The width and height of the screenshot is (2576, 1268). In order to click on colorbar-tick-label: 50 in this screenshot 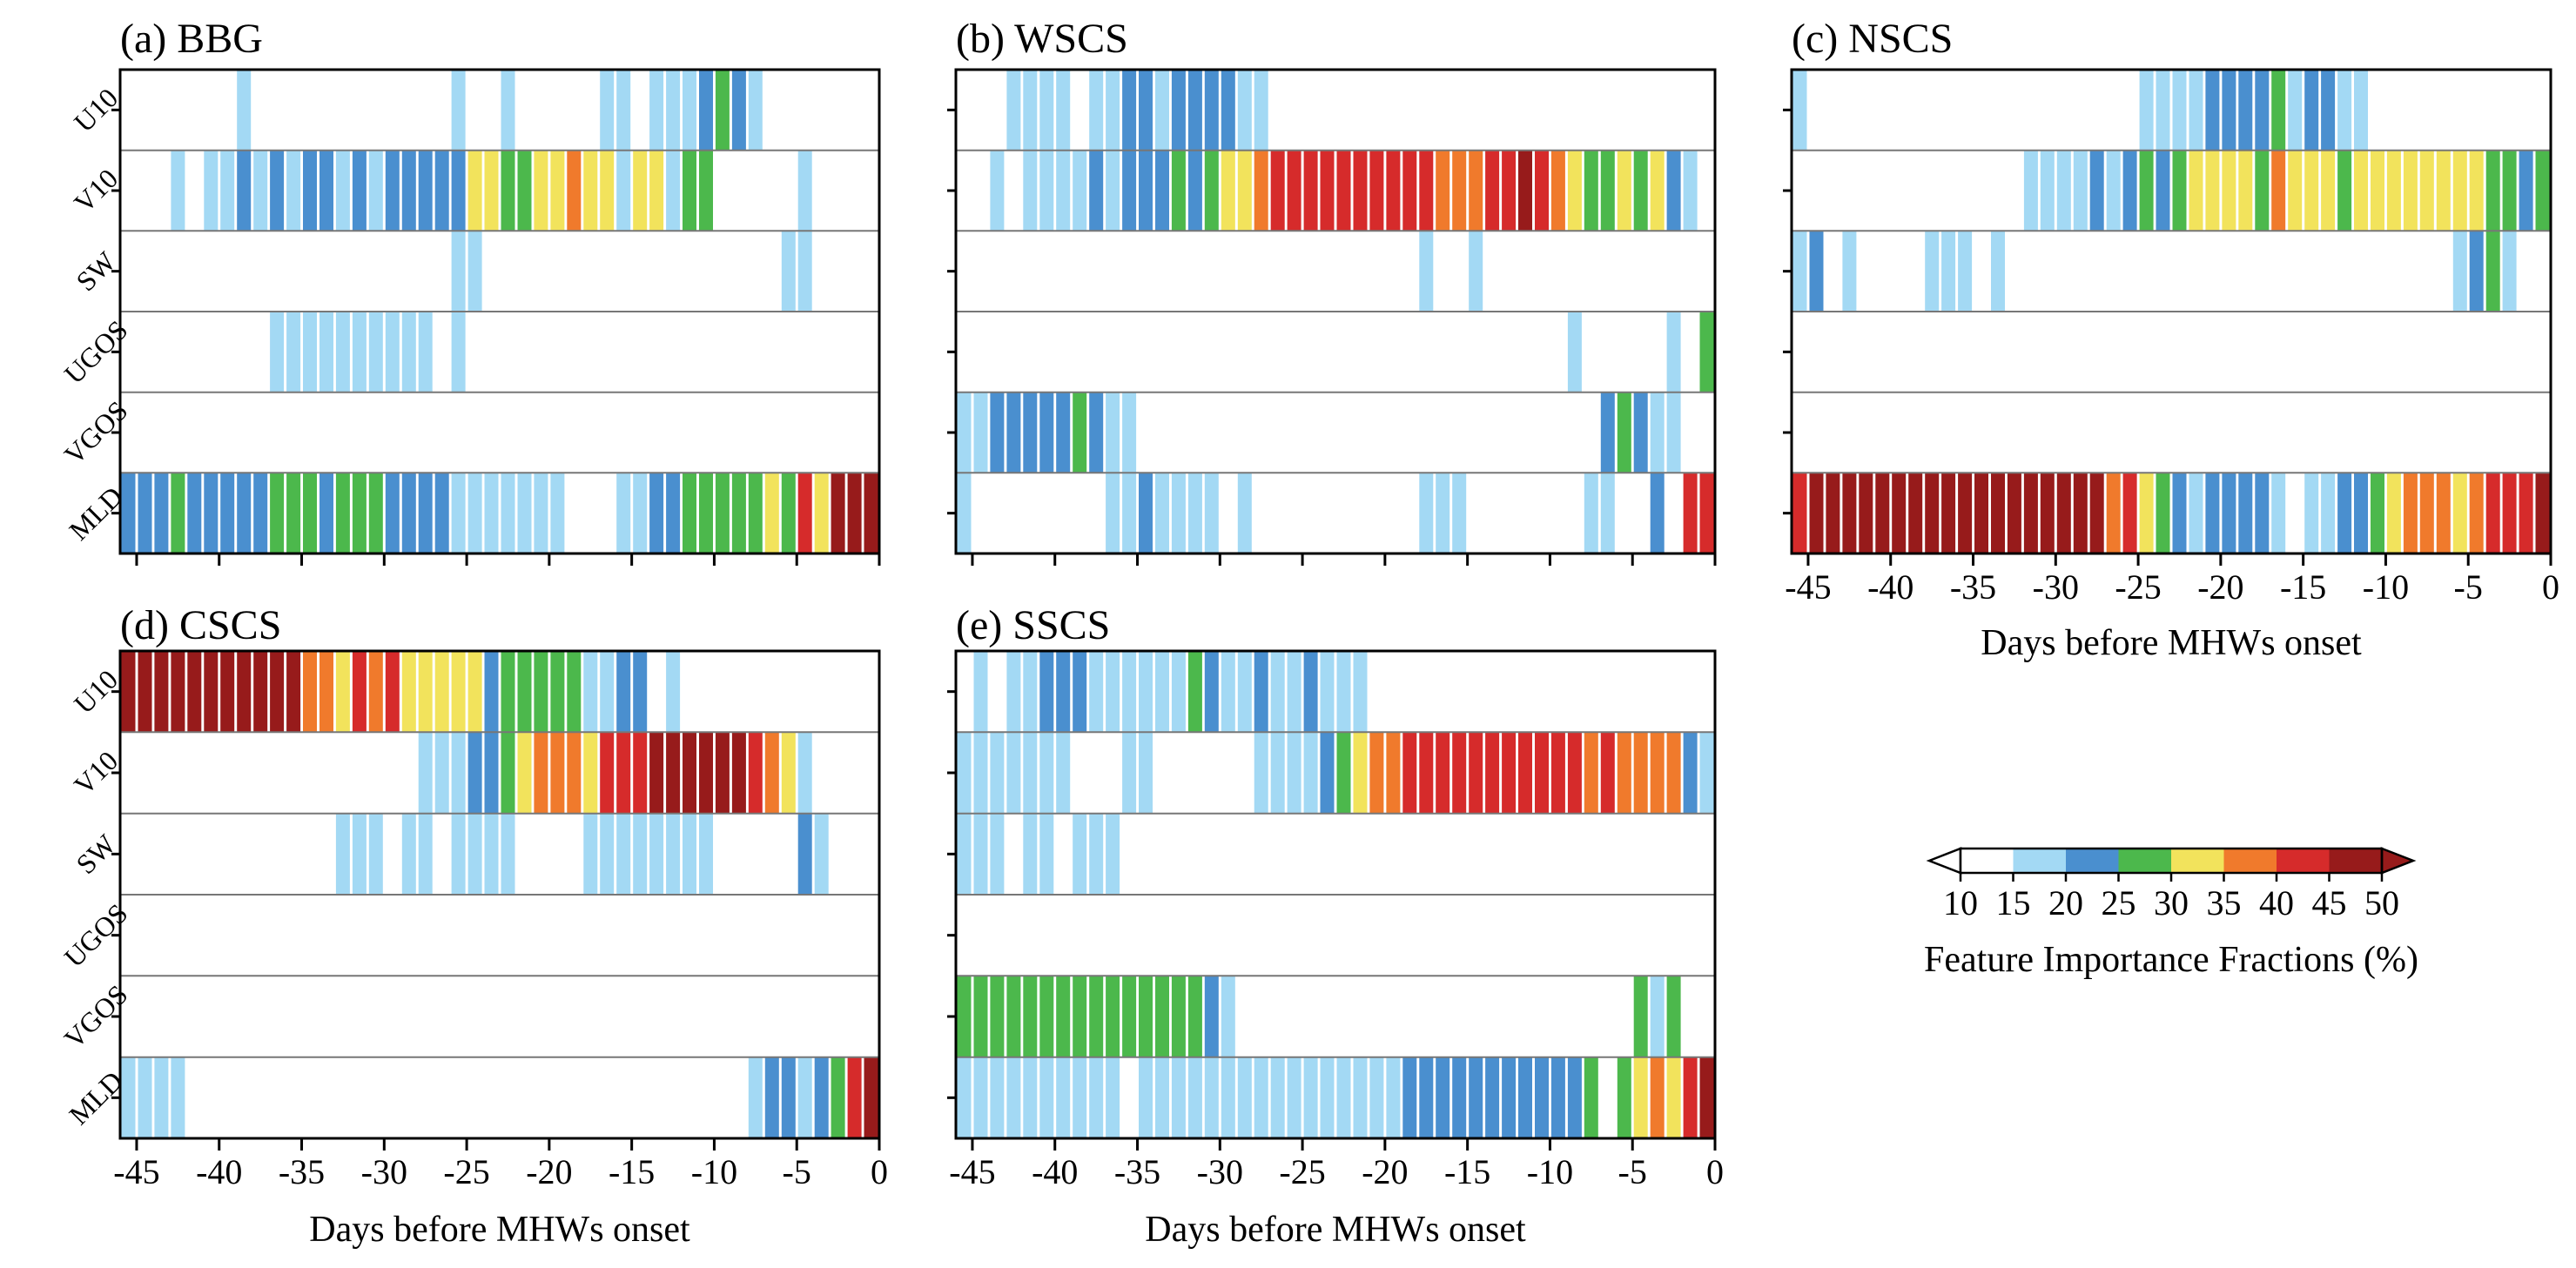, I will do `click(2381, 902)`.